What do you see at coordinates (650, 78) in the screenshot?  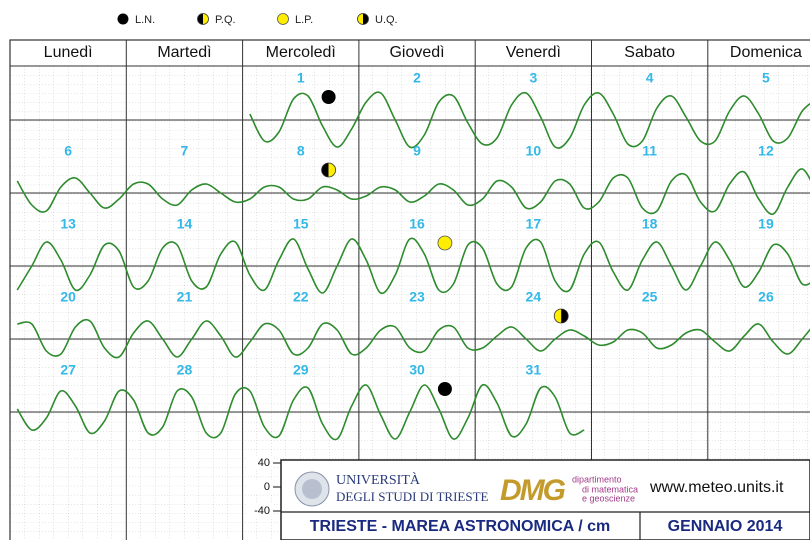 I see `day-number: 4` at bounding box center [650, 78].